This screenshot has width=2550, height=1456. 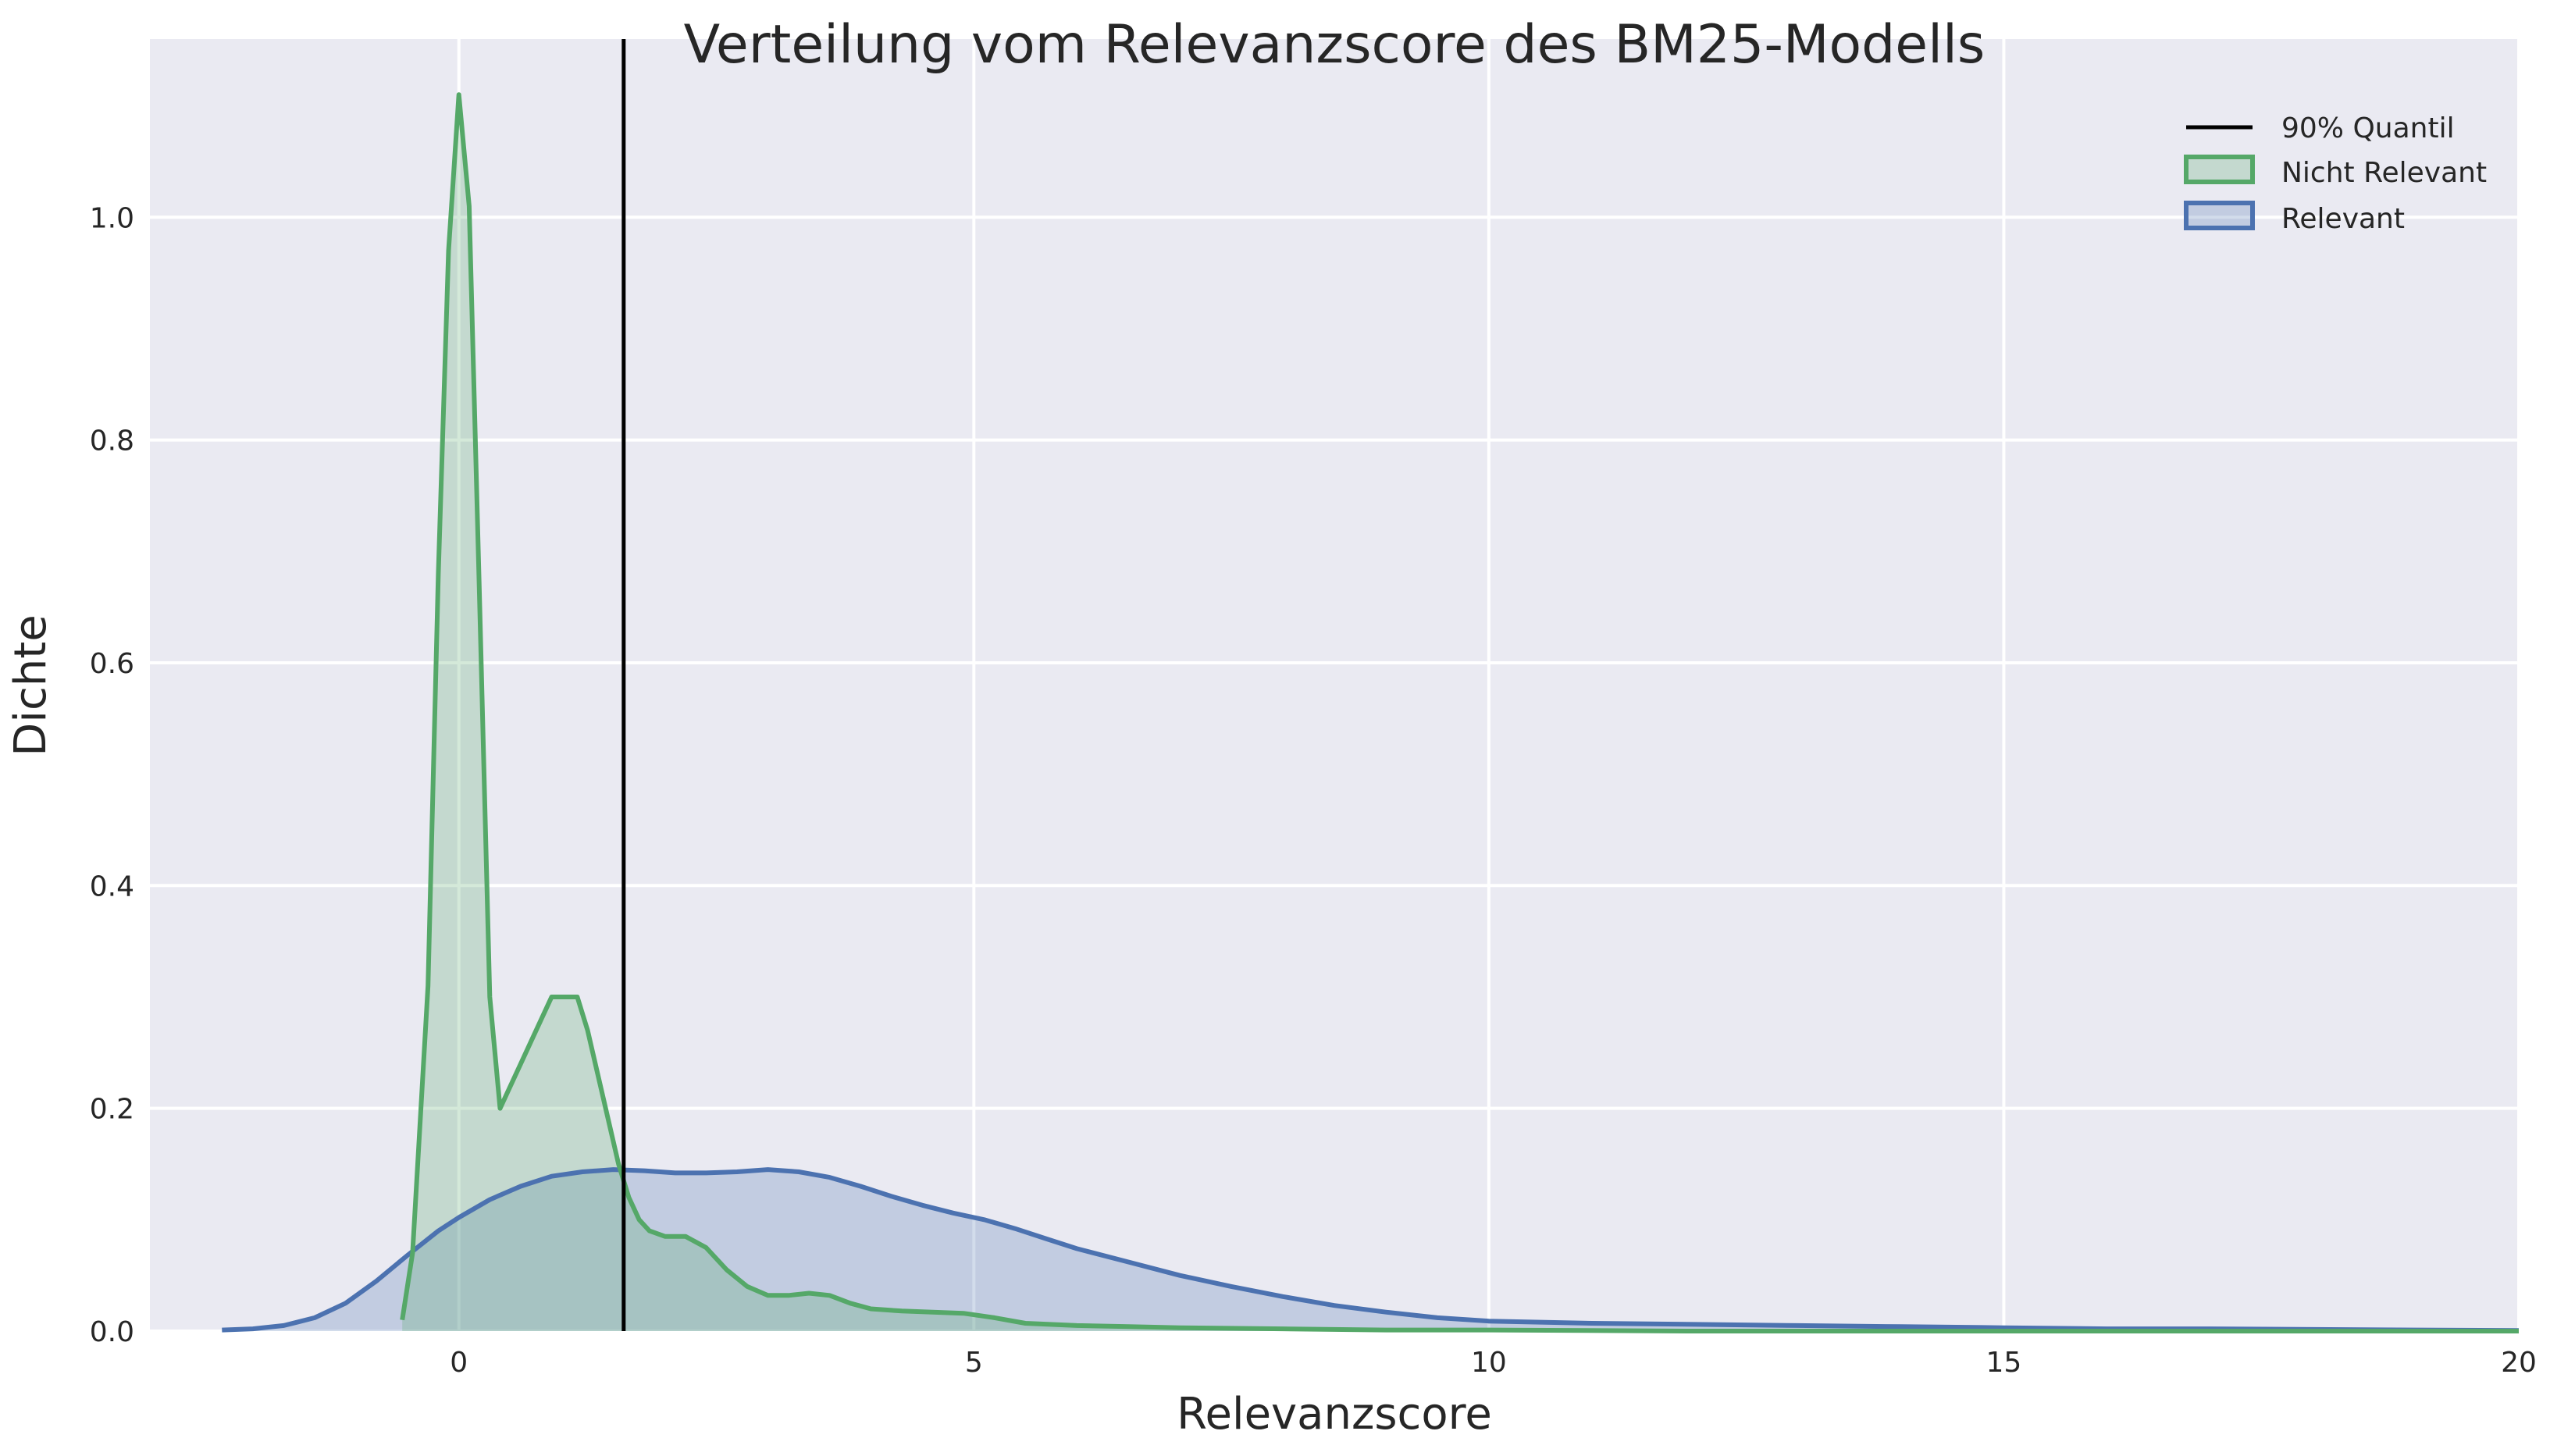 I want to click on x-tick-label: 5, so click(x=974, y=1363).